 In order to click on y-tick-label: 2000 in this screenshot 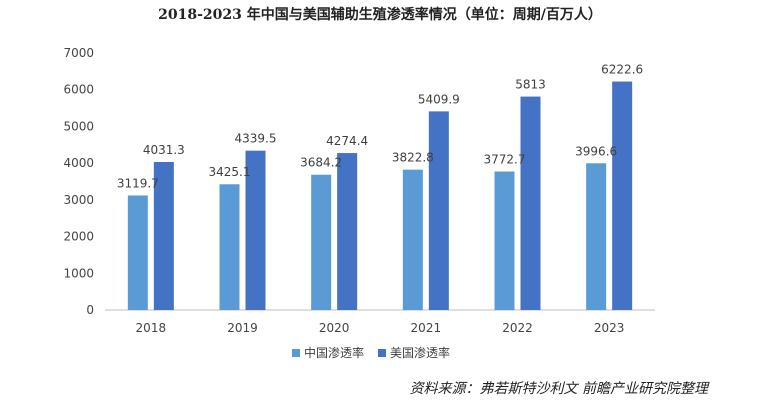, I will do `click(78, 237)`.